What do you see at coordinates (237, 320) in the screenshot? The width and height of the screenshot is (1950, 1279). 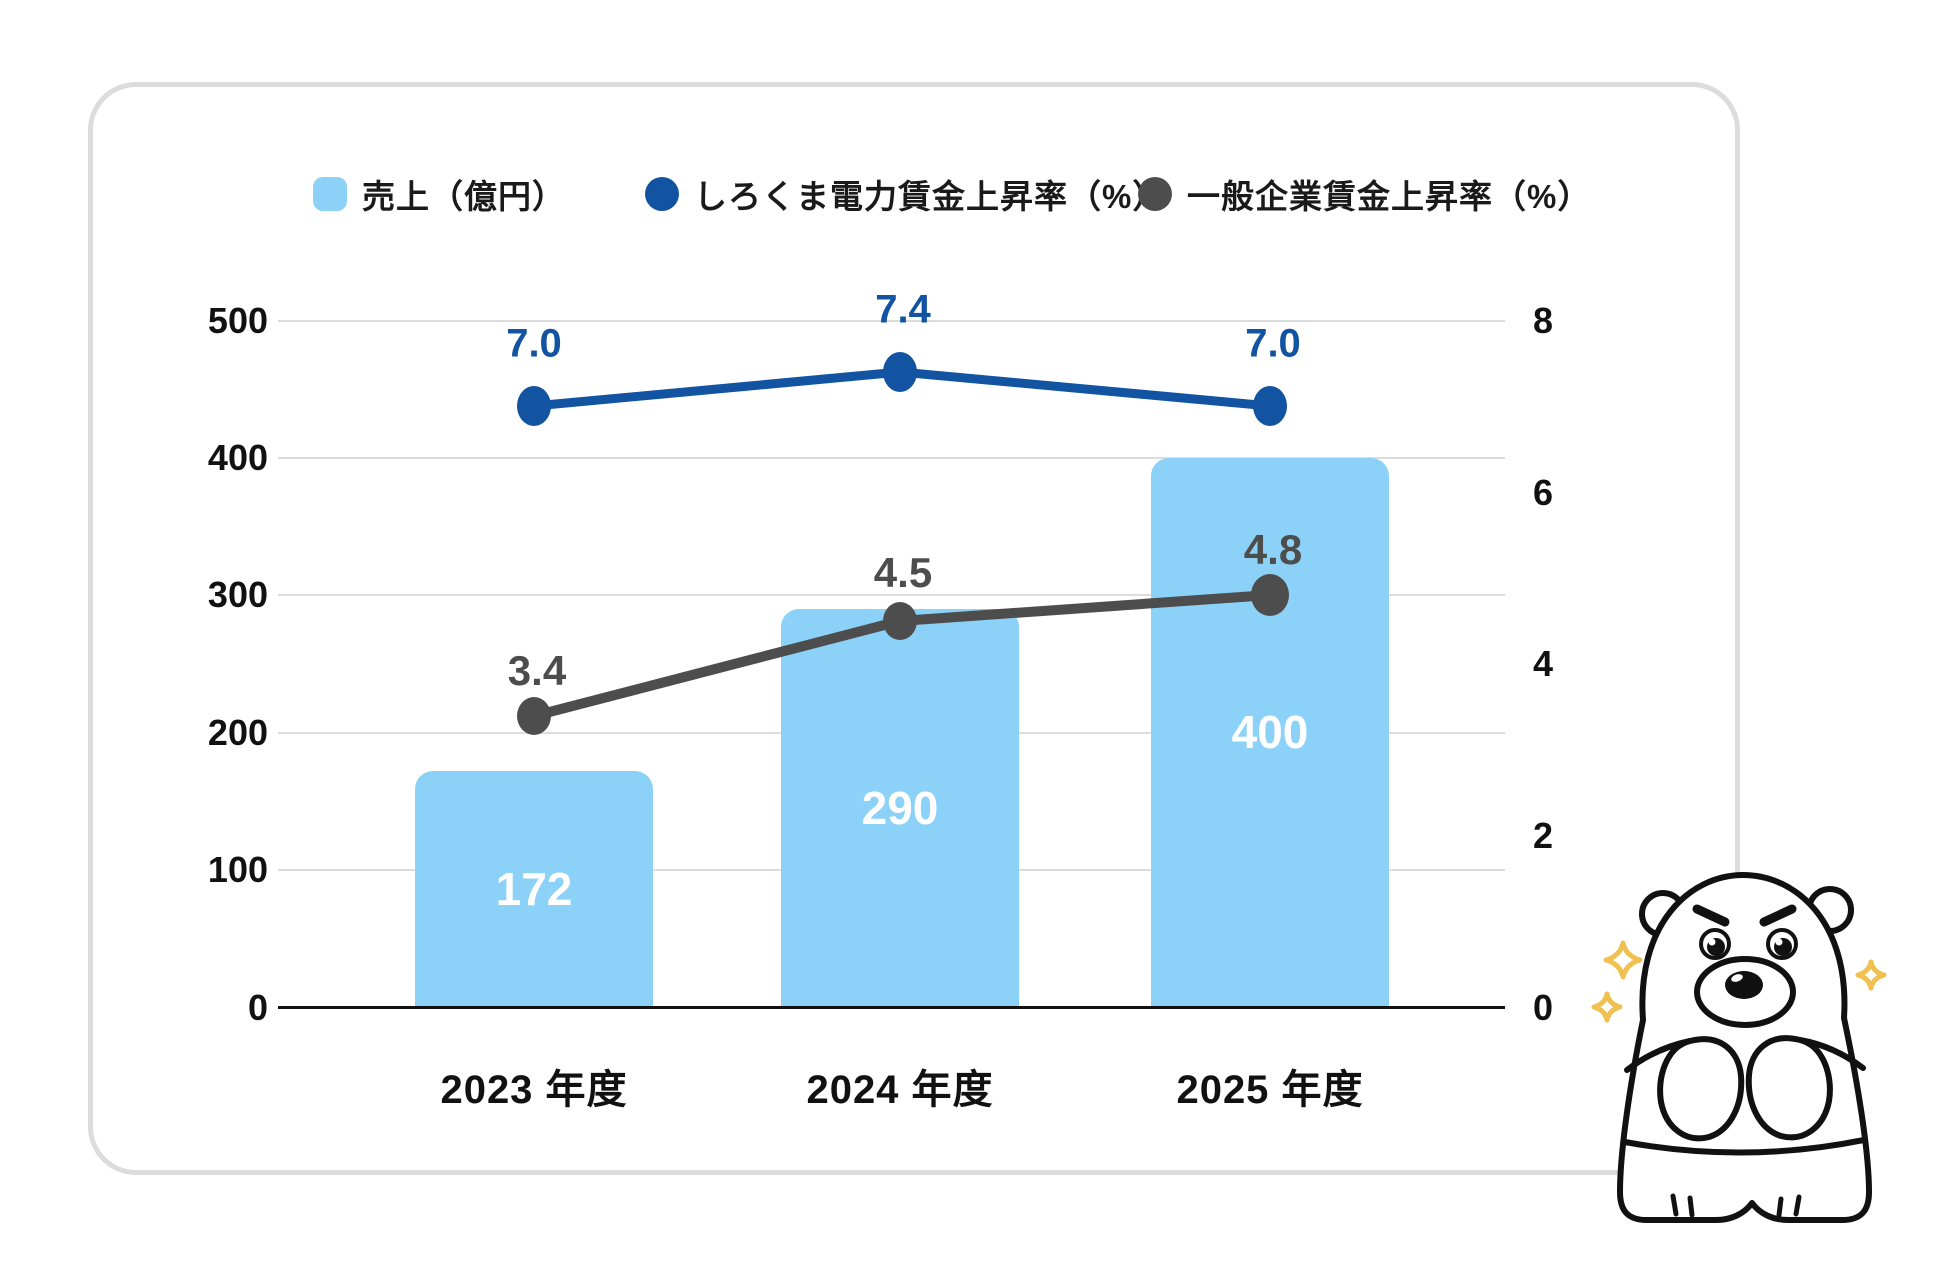 I see `left-axis-tick-500: 500` at bounding box center [237, 320].